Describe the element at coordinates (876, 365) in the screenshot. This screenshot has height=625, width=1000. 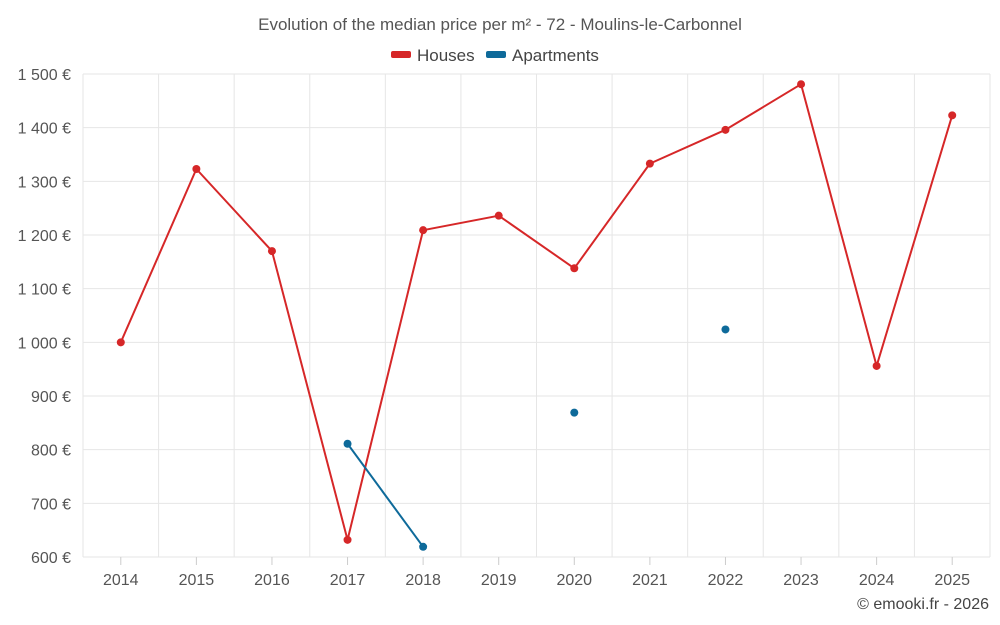
I see `data-point-houses-2024` at that location.